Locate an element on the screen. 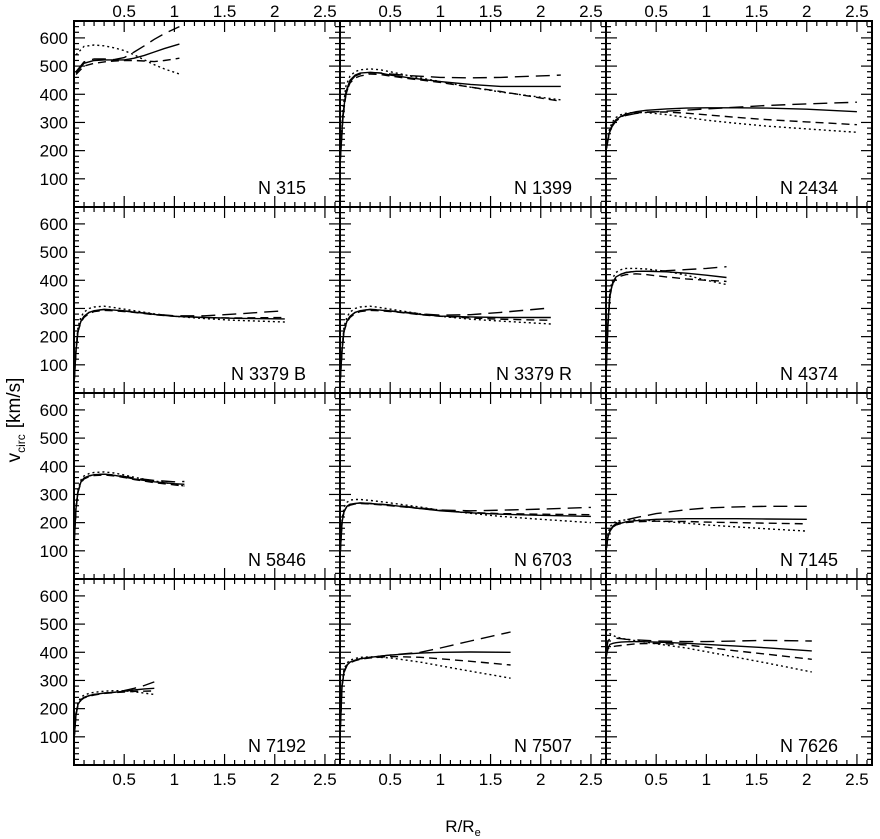 The image size is (880, 839). panel-11: 0.5 1 1.5 2 2.5 N 7626 is located at coordinates (739, 683).